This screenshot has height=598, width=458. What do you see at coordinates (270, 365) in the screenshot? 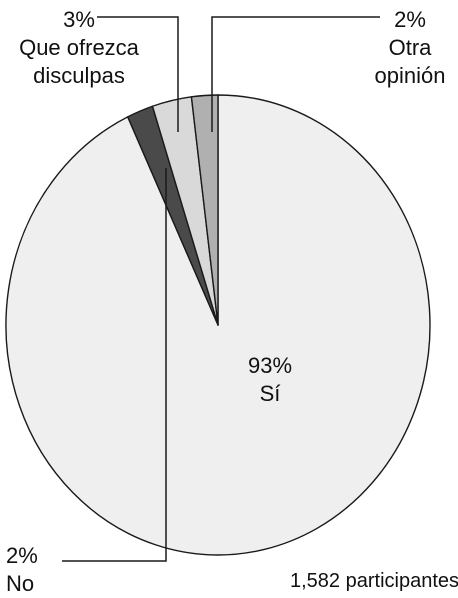
I see `slice-value-si: 93%` at bounding box center [270, 365].